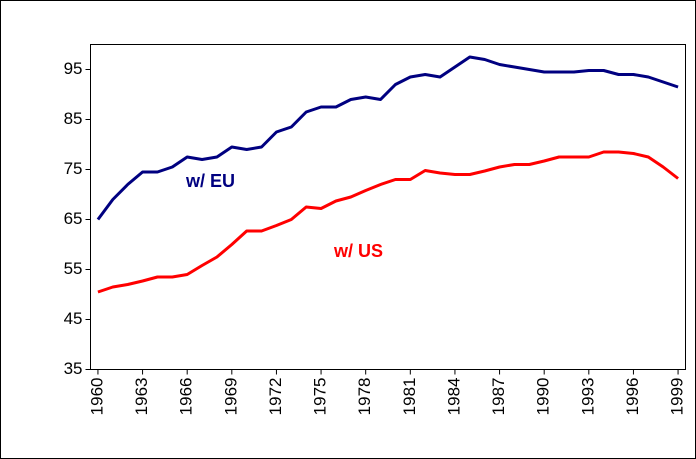 The height and width of the screenshot is (459, 696). I want to click on y-tick-label: 65, so click(73, 218).